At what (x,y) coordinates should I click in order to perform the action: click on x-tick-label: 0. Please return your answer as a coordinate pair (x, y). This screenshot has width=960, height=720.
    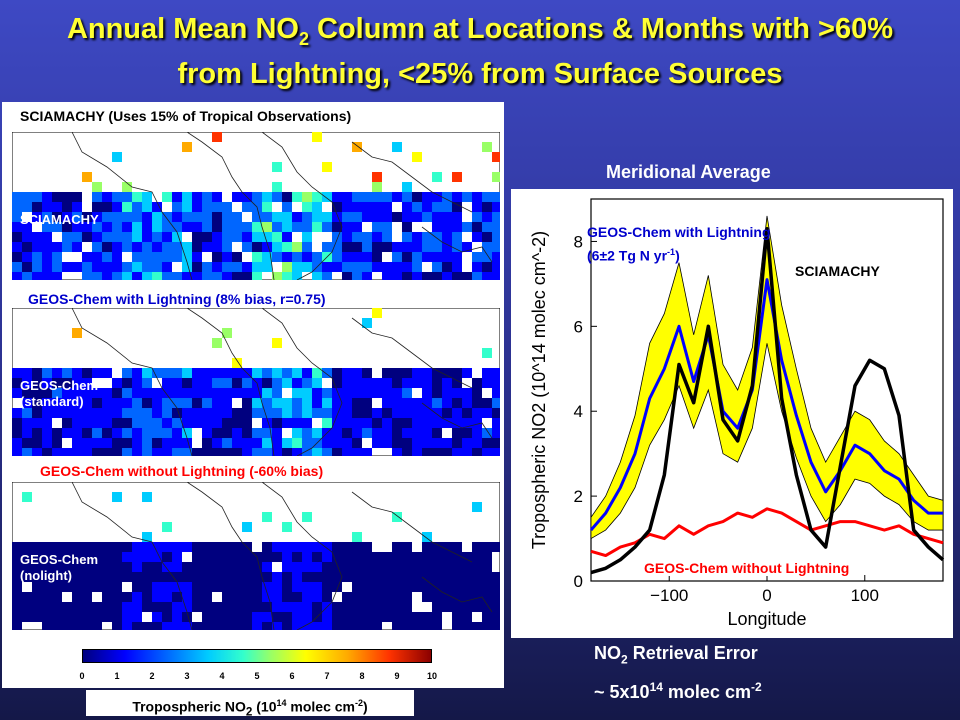
    Looking at the image, I should click on (766, 595).